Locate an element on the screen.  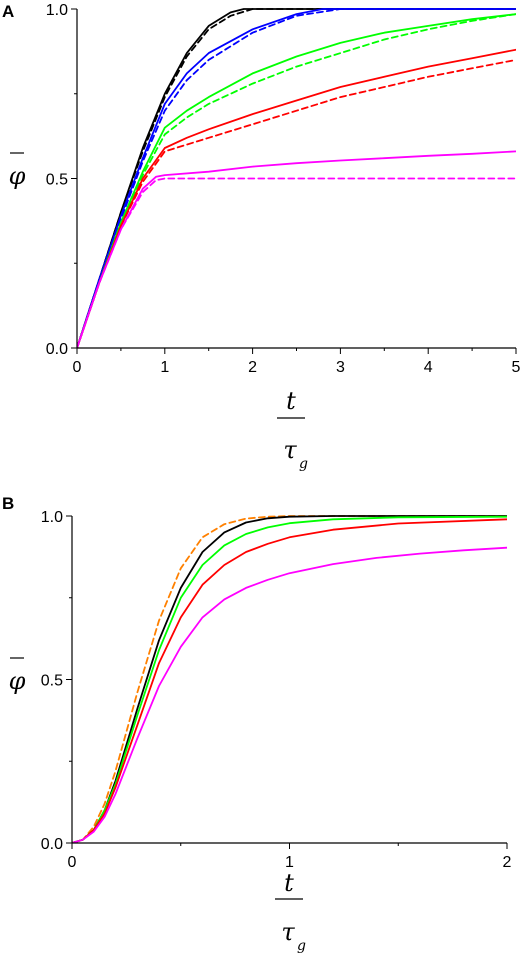
y-tick-label-b: 0.5 is located at coordinates (52, 681).